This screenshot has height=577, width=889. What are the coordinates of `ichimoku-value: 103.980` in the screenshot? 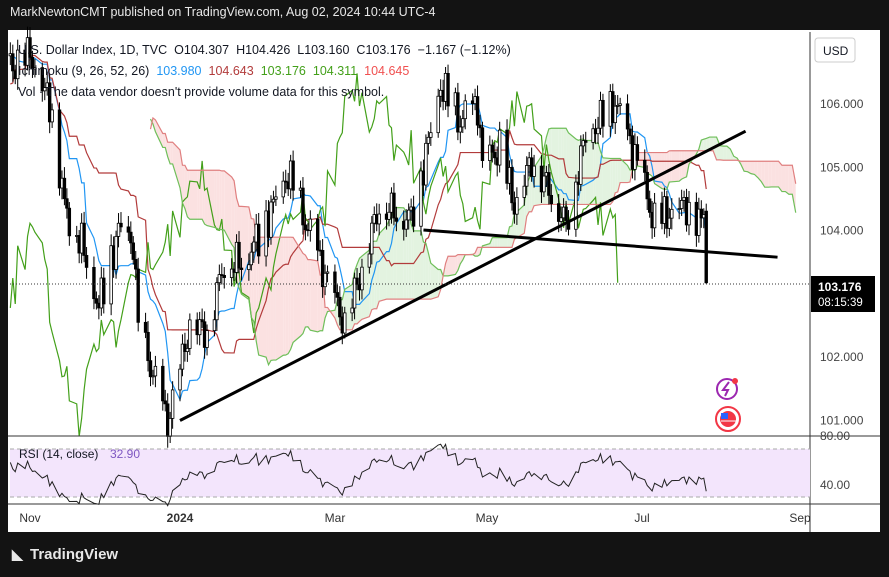 It's located at (179, 71).